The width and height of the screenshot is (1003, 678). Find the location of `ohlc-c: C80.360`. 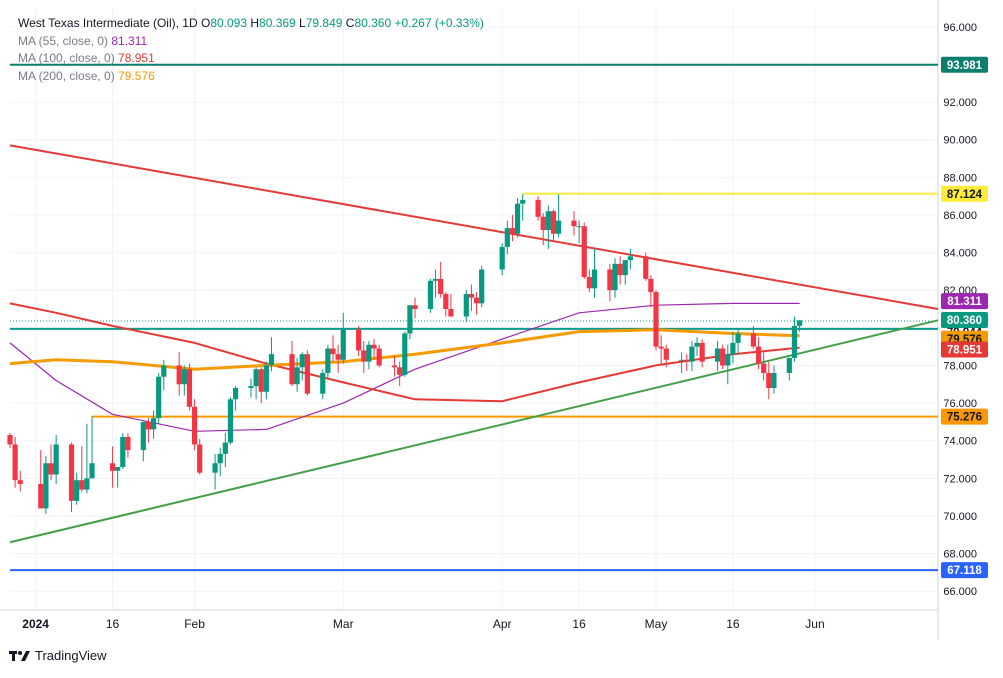

ohlc-c: C80.360 is located at coordinates (366, 23).